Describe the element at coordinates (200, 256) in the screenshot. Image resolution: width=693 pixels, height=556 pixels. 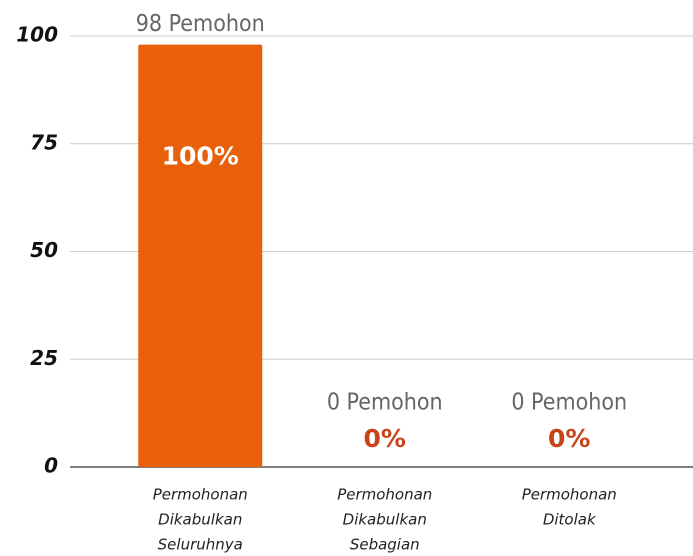
I see `bar` at that location.